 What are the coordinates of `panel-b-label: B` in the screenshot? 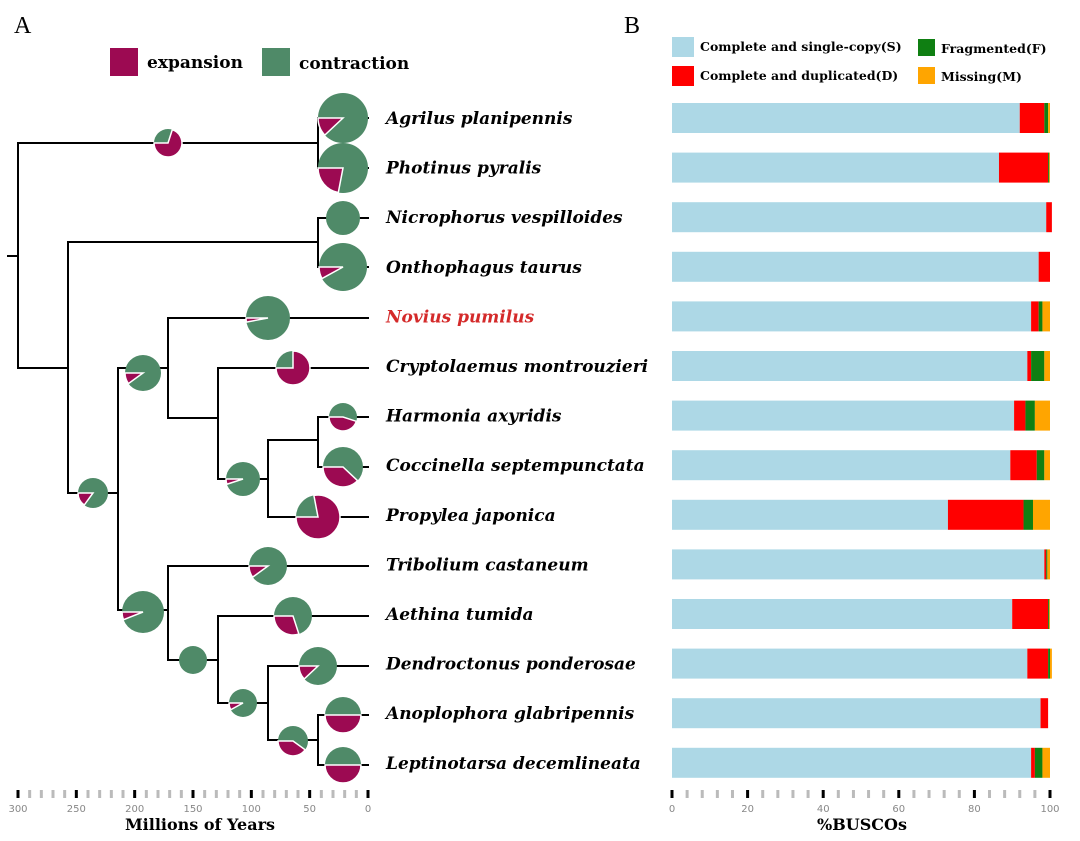 It's located at (632, 26).